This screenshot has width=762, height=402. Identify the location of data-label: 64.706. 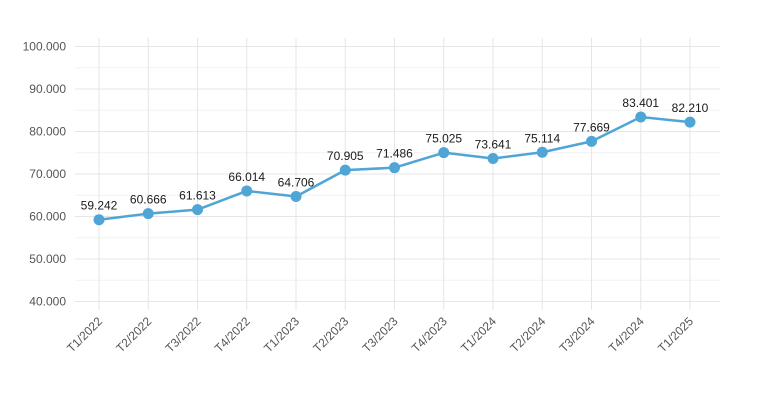
(296, 182).